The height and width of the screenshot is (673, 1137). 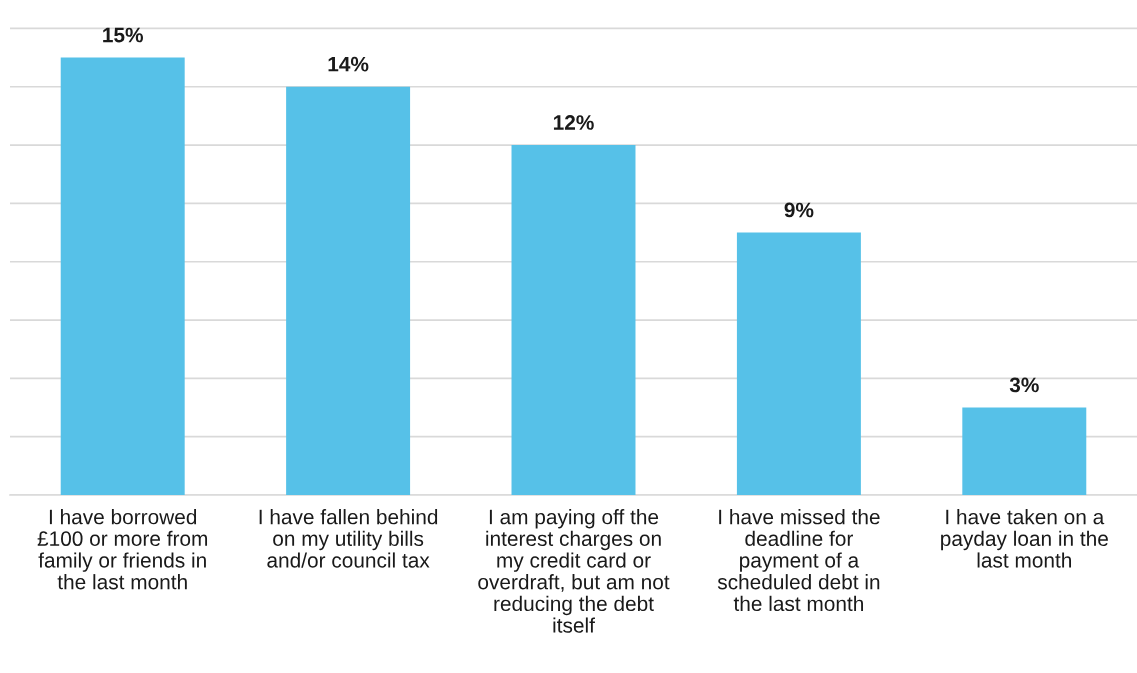 I want to click on data-label: 3%, so click(x=1024, y=385).